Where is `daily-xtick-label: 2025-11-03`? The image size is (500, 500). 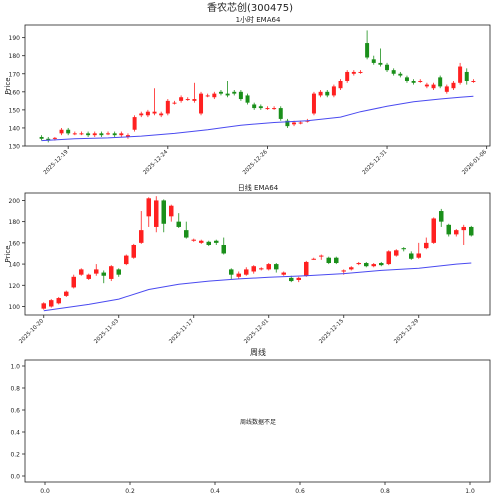
daily-xtick-label: 2025-11-03 is located at coordinates (106, 331).